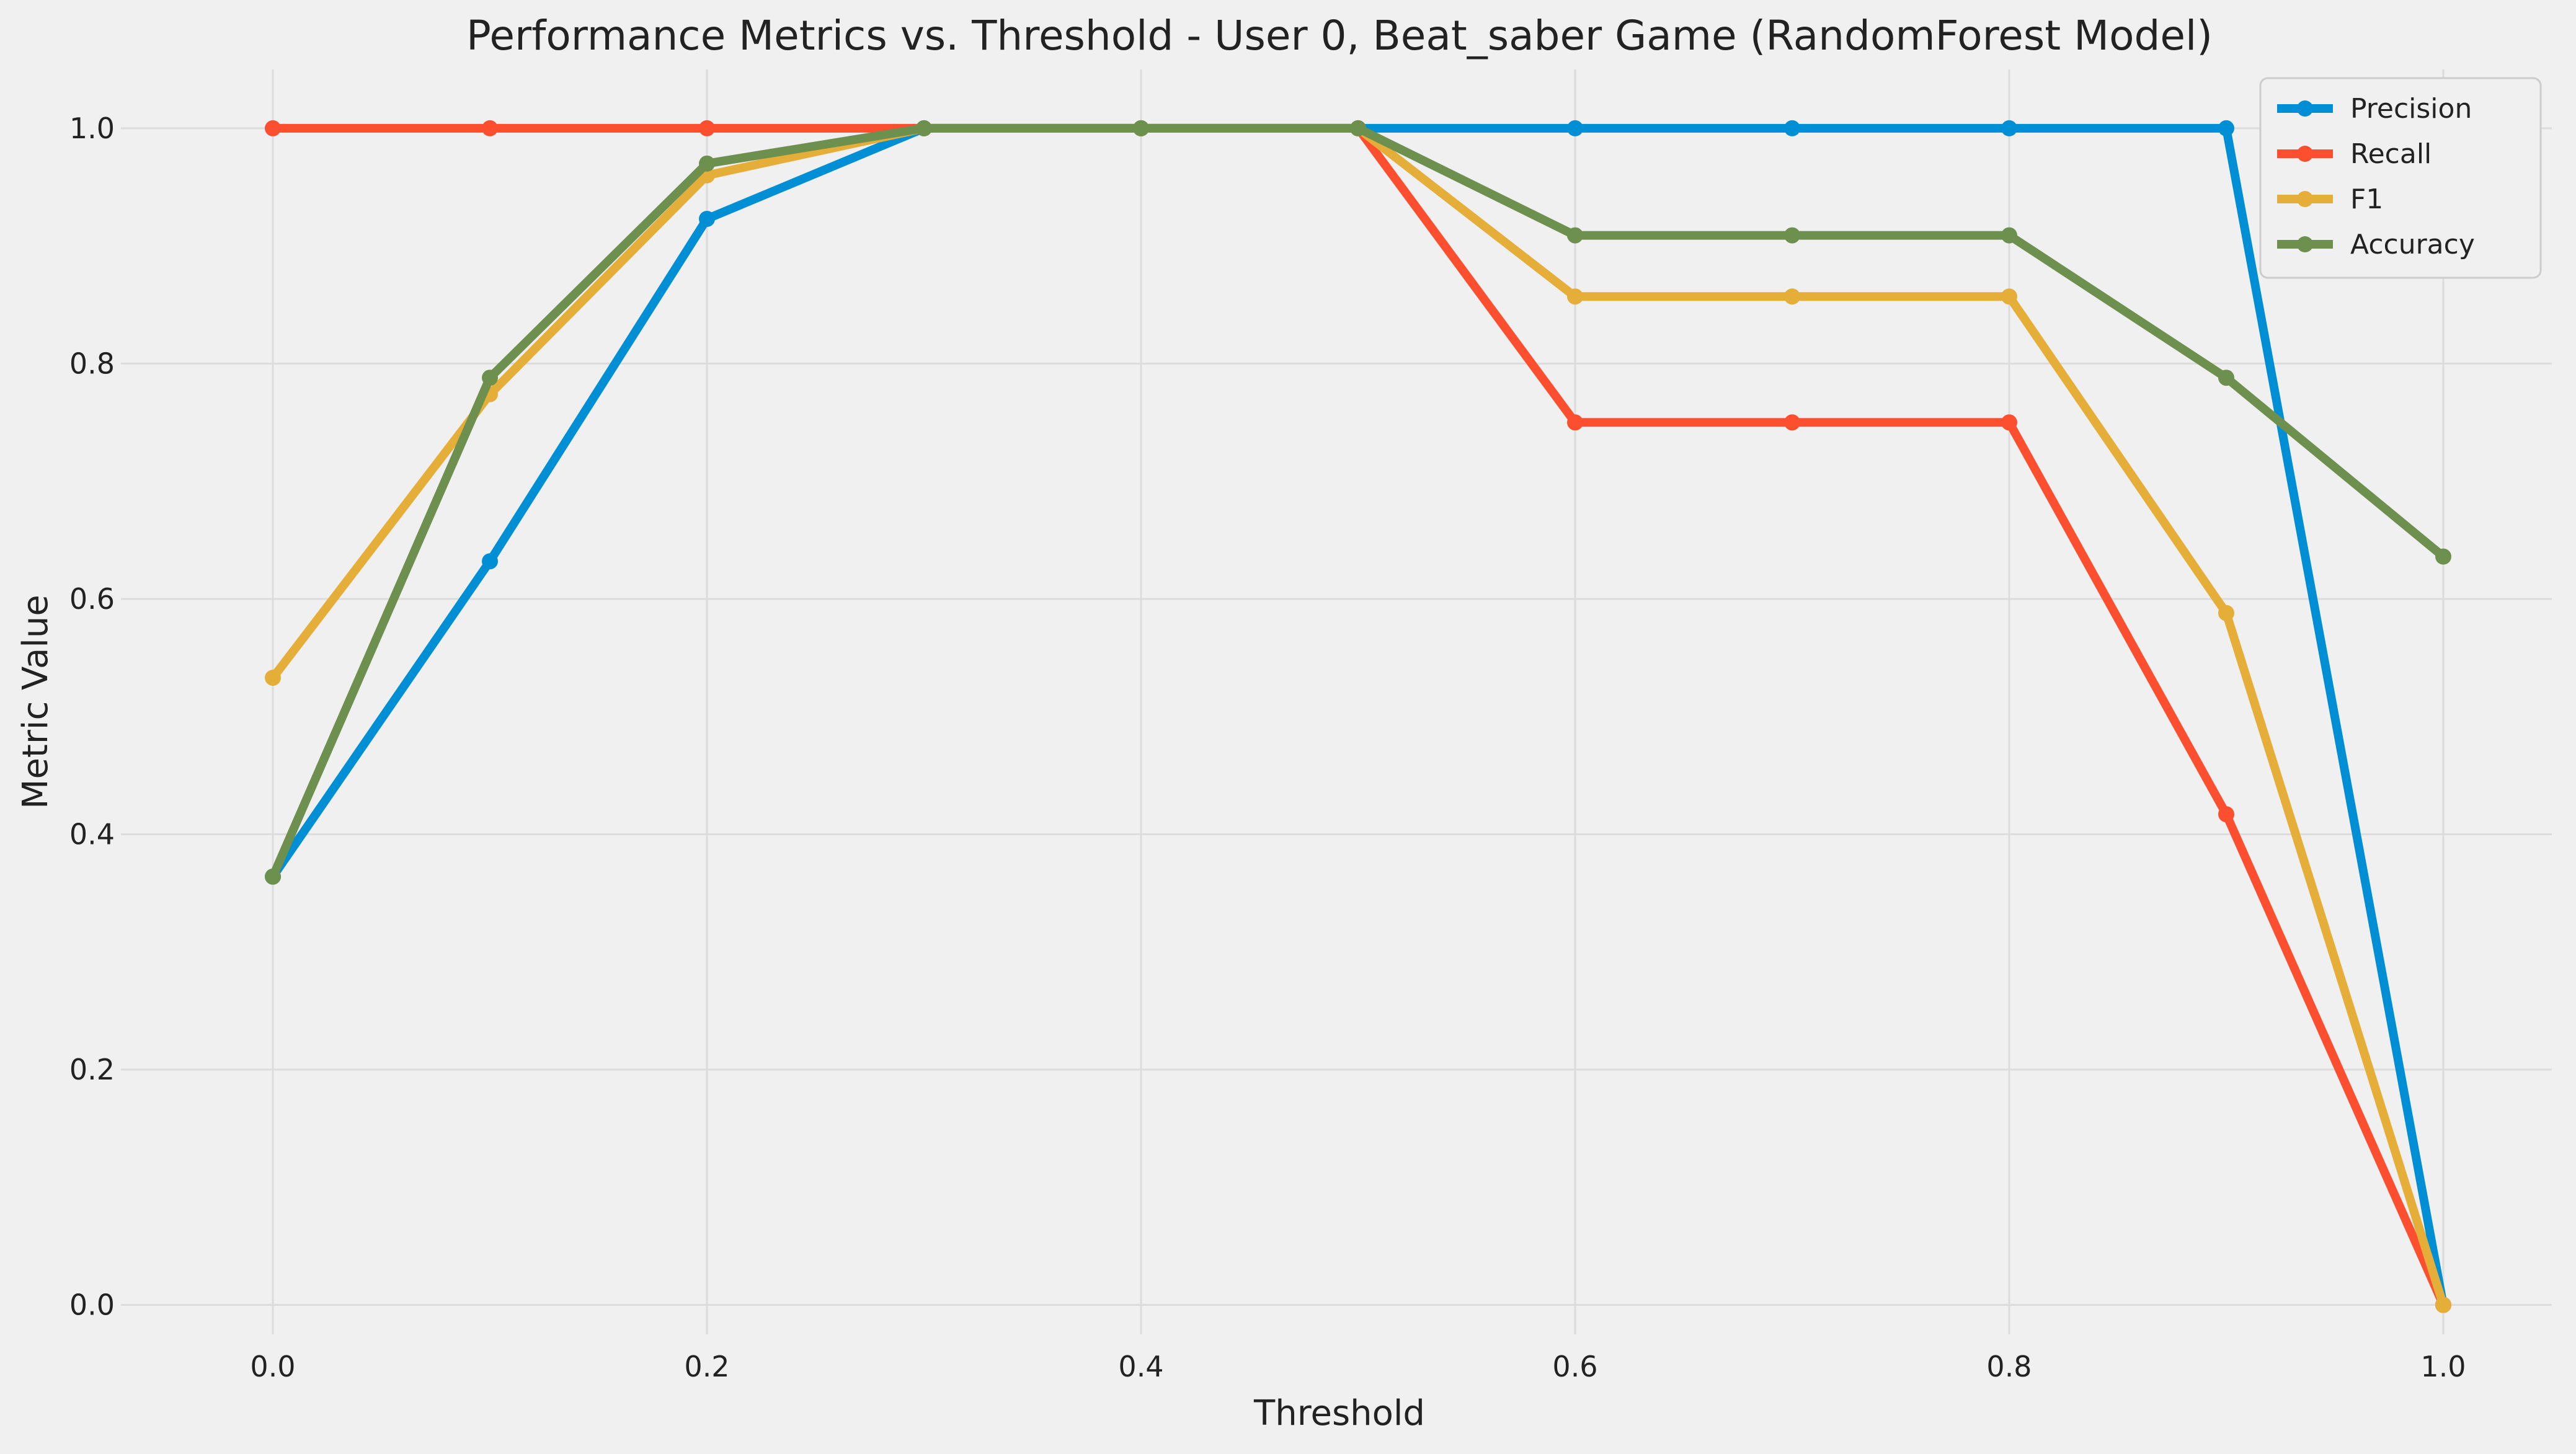 Image resolution: width=2576 pixels, height=1454 pixels. What do you see at coordinates (92, 128) in the screenshot?
I see `y-tick-label: 1.0` at bounding box center [92, 128].